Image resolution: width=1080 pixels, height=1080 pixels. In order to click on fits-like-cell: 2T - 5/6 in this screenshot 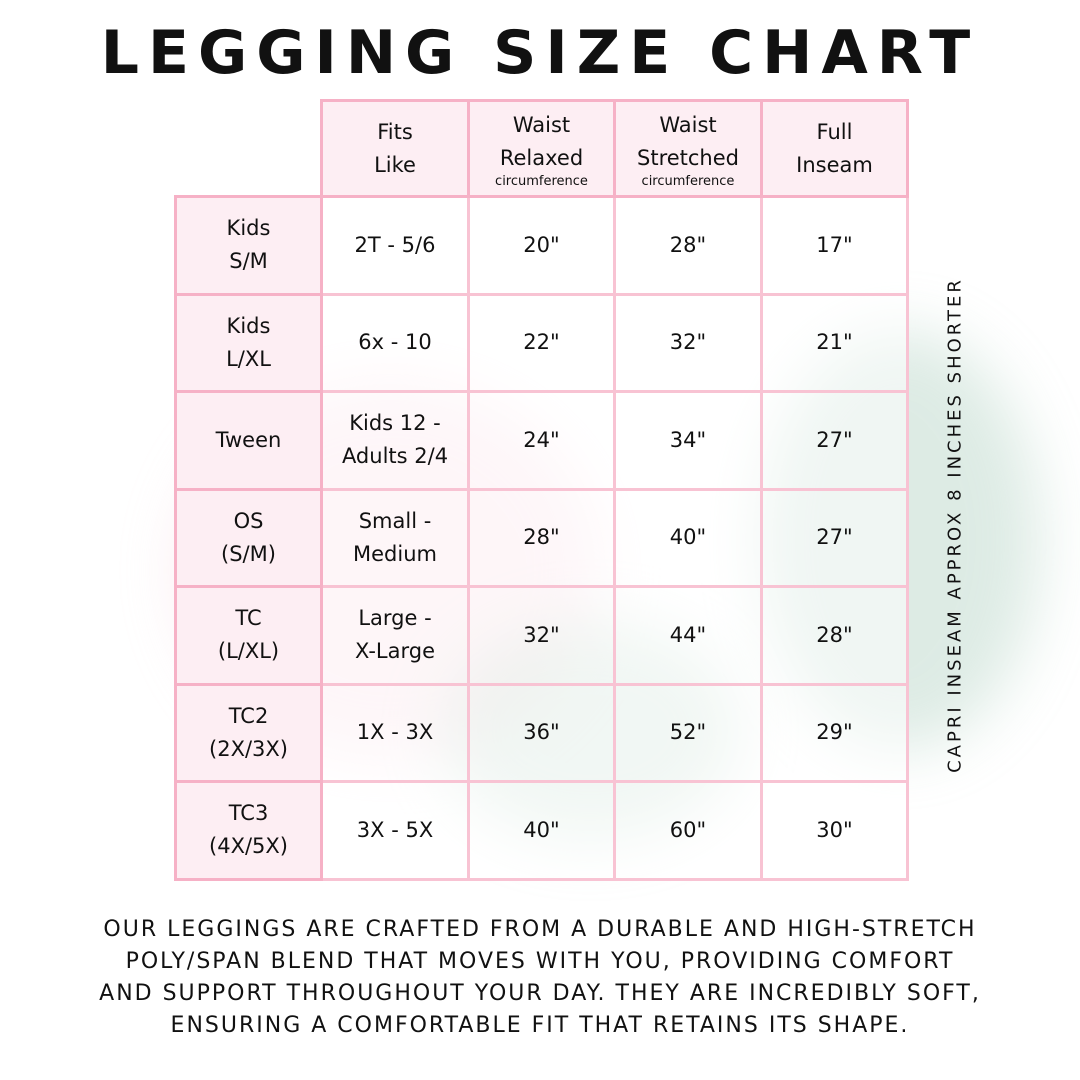, I will do `click(395, 245)`.